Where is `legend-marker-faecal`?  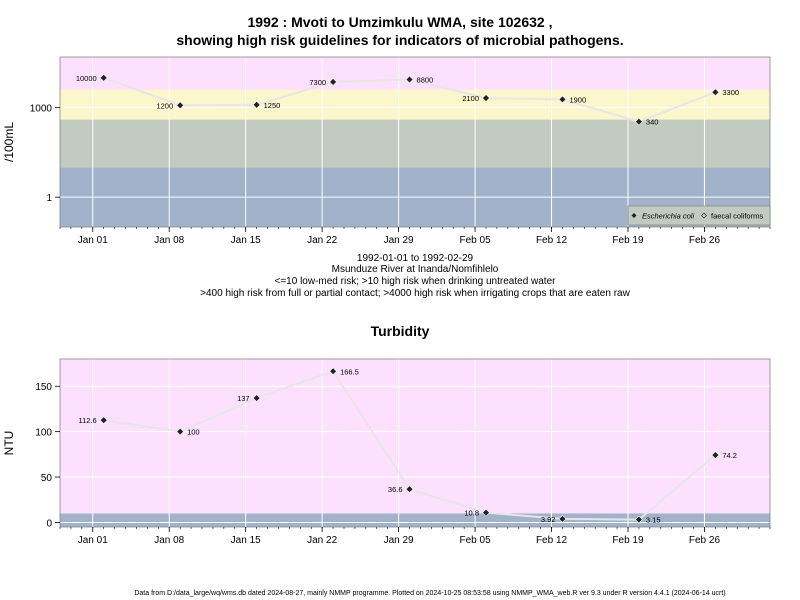 legend-marker-faecal is located at coordinates (704, 215).